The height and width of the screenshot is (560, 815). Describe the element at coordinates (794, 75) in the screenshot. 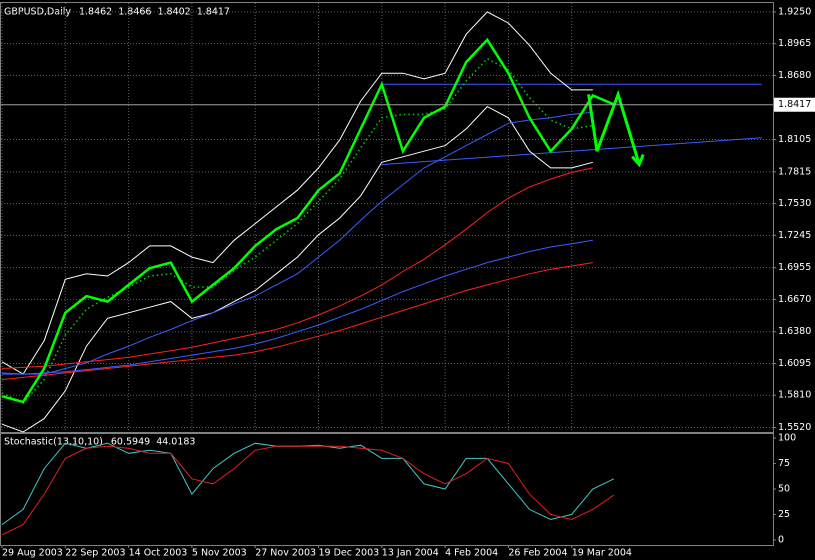

I see `y-tick-label: 1.8680` at that location.